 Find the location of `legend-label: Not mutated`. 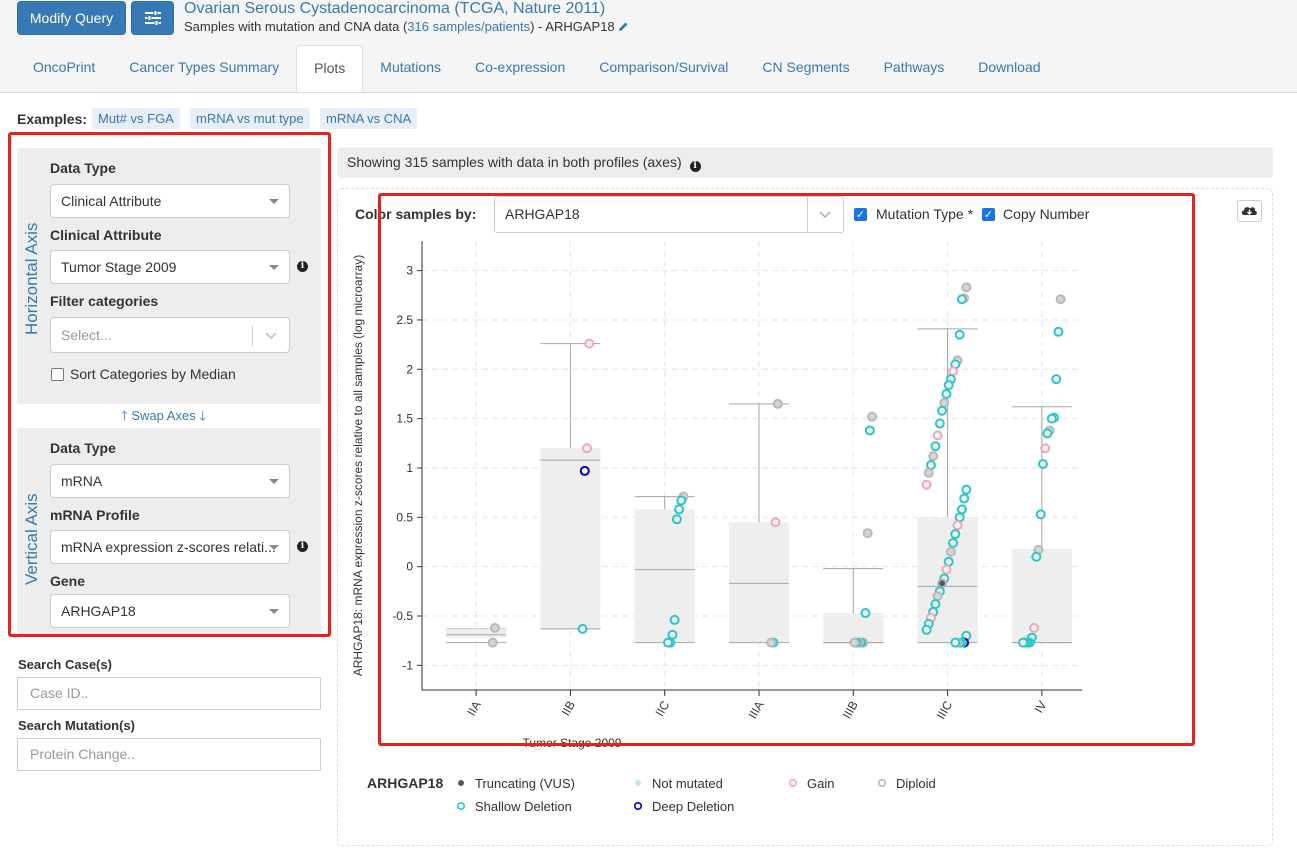

legend-label: Not mutated is located at coordinates (687, 783).